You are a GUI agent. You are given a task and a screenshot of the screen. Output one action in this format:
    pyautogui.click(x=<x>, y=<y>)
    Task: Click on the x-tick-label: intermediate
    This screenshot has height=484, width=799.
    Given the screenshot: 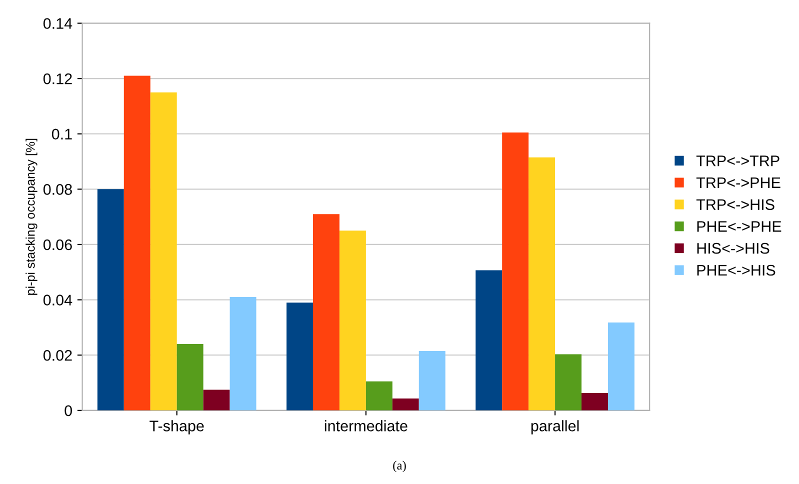 What is the action you would take?
    pyautogui.click(x=366, y=426)
    